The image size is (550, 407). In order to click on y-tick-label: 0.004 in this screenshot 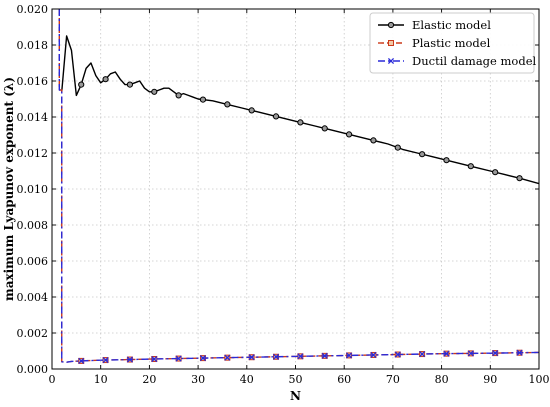, I will do `click(33, 297)`.